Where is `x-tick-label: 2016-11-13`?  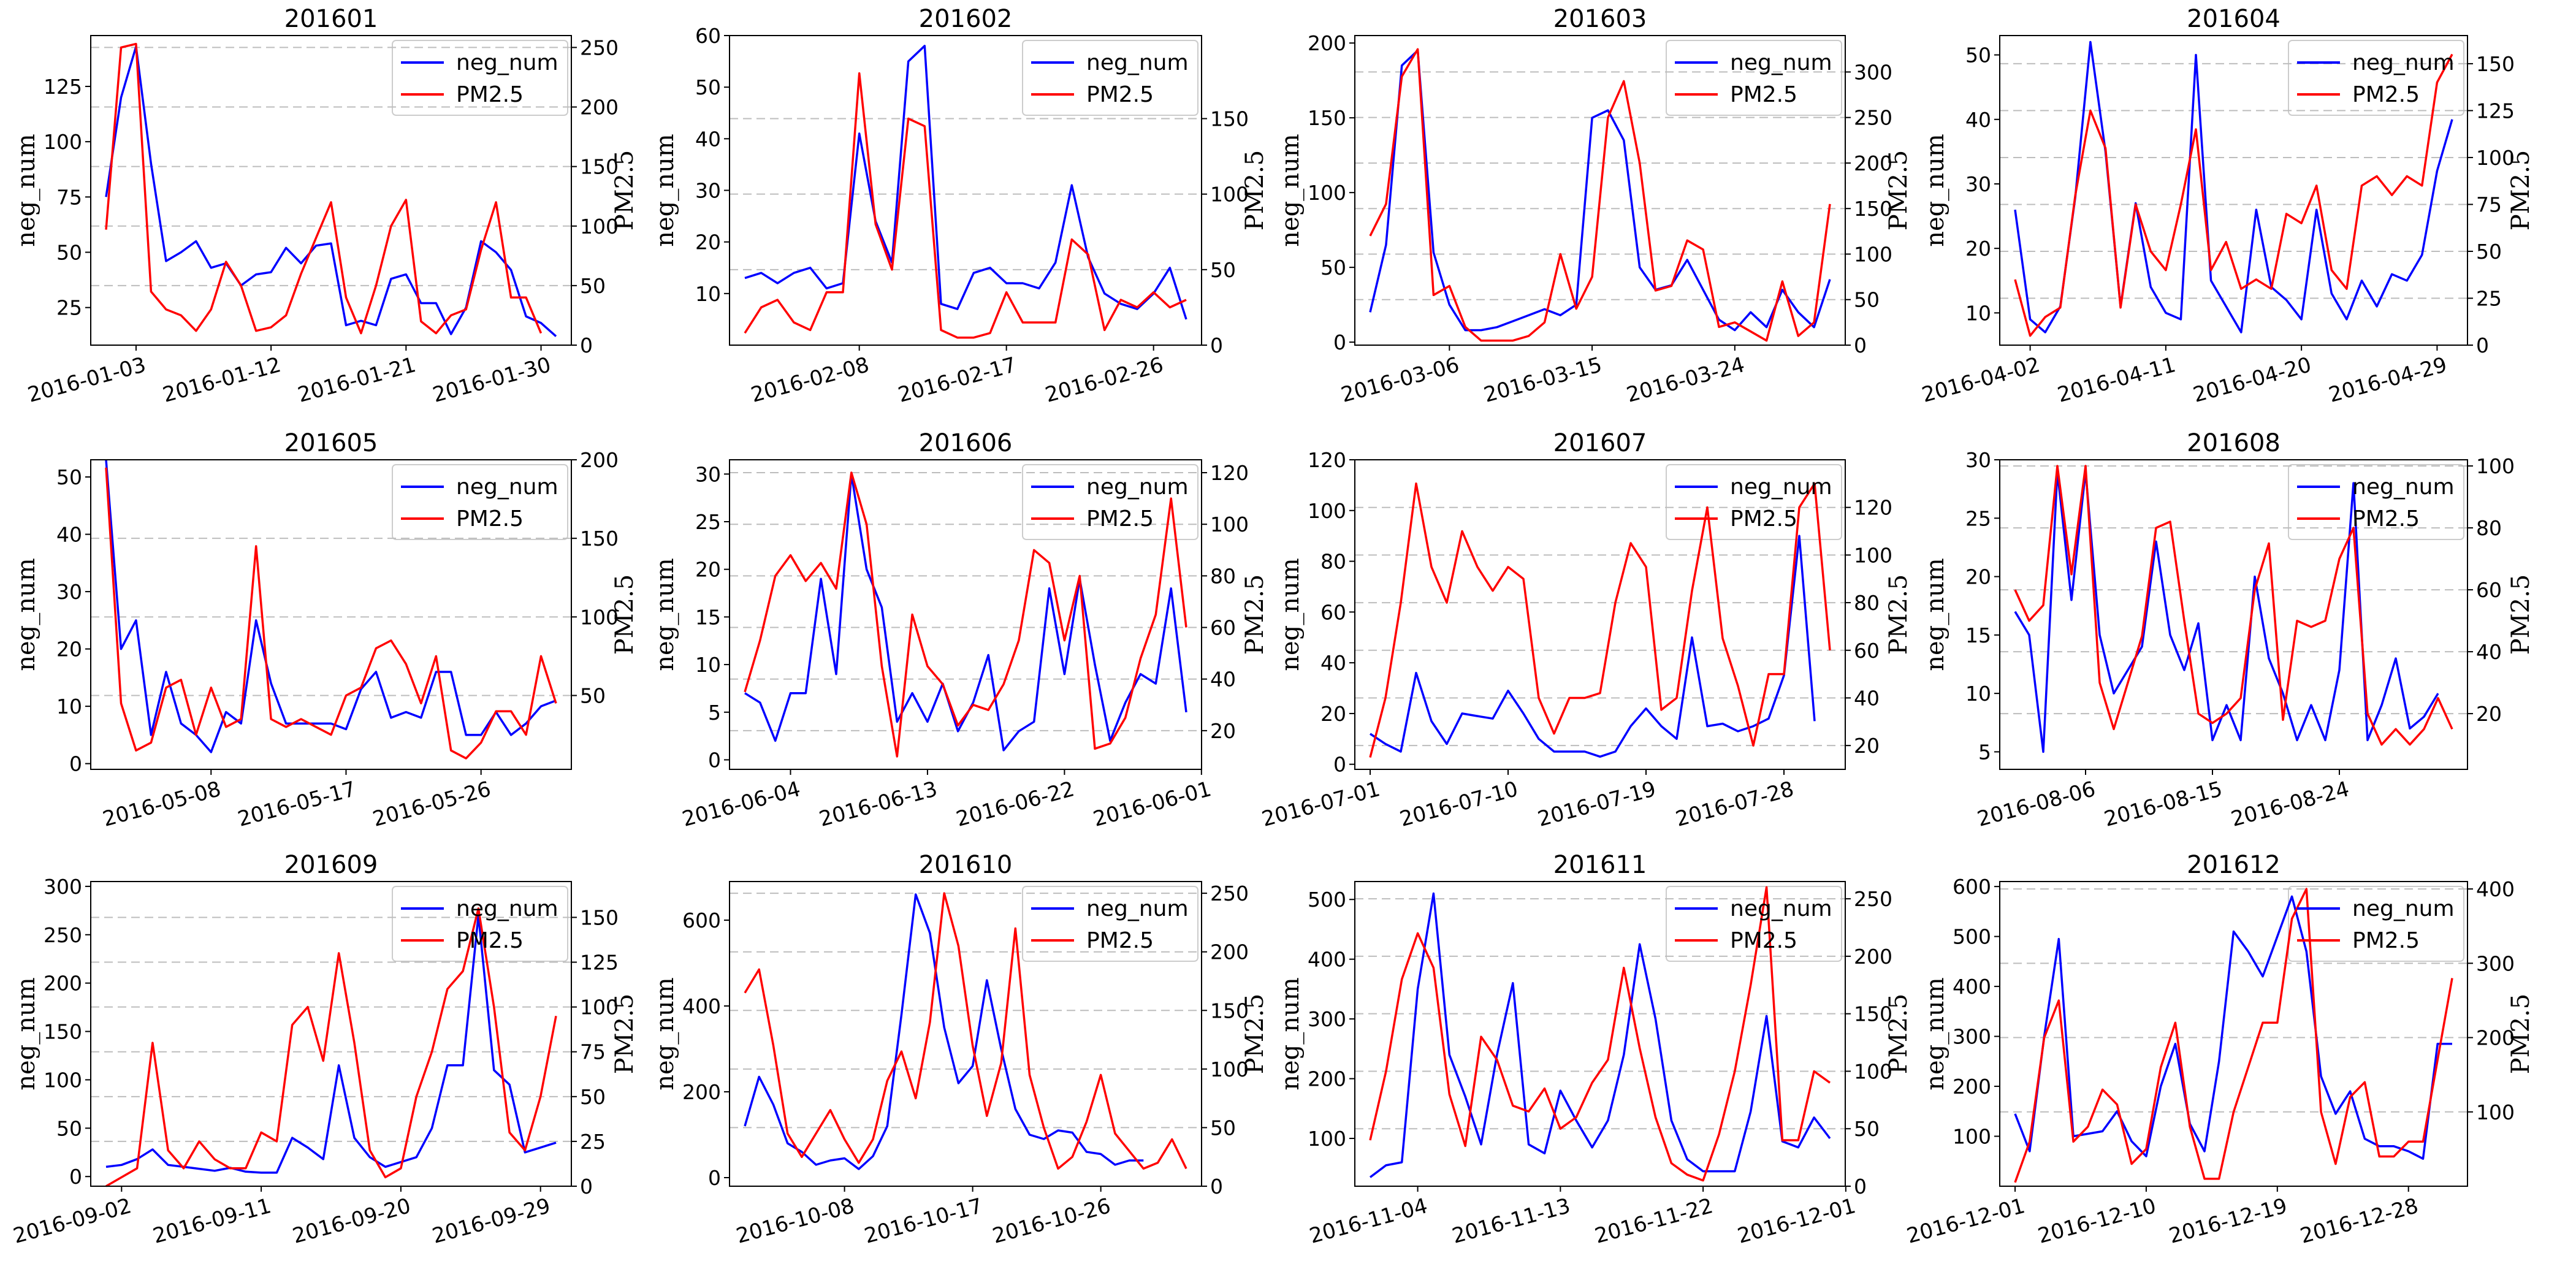
x-tick-label: 2016-11-13 is located at coordinates (1510, 1221).